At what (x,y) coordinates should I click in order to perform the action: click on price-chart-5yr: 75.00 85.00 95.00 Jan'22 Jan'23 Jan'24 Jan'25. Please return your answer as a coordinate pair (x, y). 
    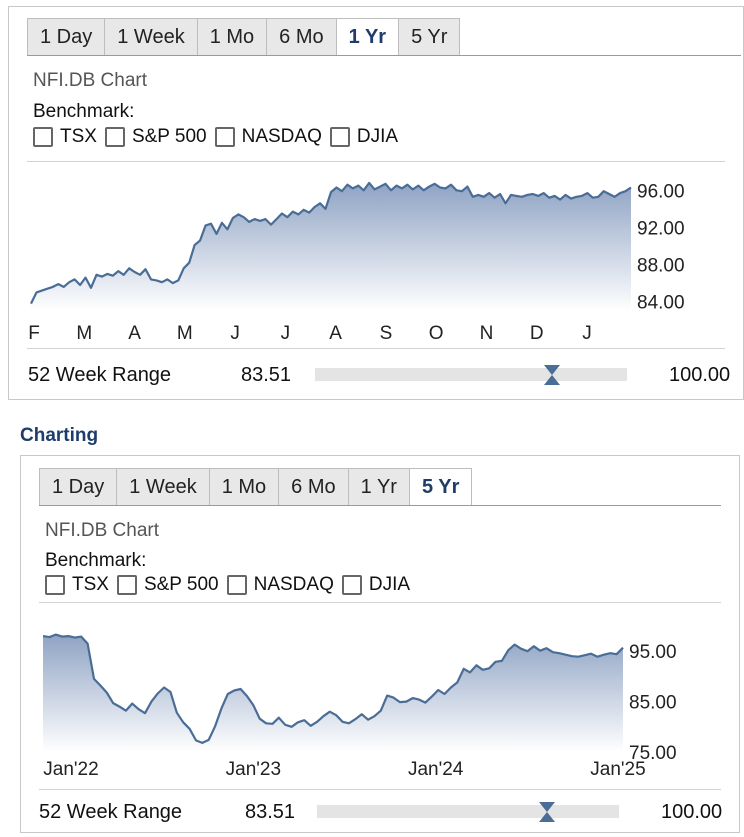
    Looking at the image, I should click on (359, 706).